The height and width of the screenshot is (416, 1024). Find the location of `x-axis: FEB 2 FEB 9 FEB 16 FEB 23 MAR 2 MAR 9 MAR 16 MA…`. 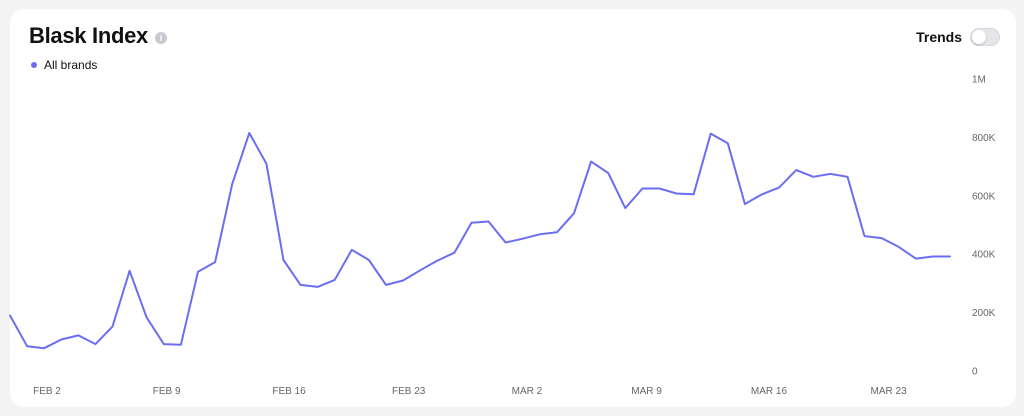

x-axis: FEB 2 FEB 9 FEB 16 FEB 23 MAR 2 MAR 9 MAR 16 MA… is located at coordinates (470, 391).